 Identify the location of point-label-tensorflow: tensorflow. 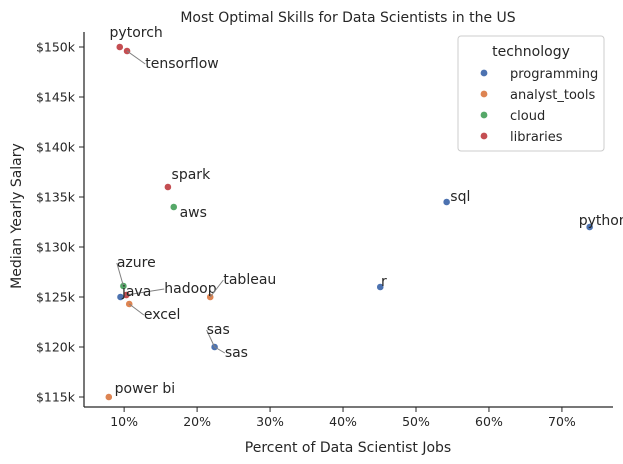
(181, 64).